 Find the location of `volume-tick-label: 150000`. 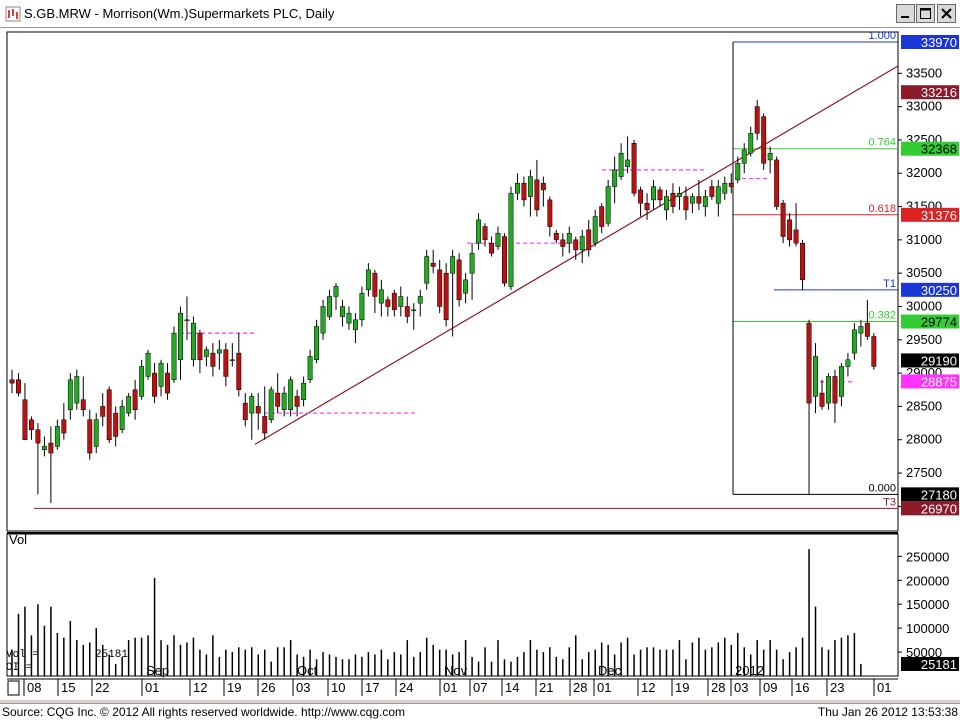

volume-tick-label: 150000 is located at coordinates (927, 604).